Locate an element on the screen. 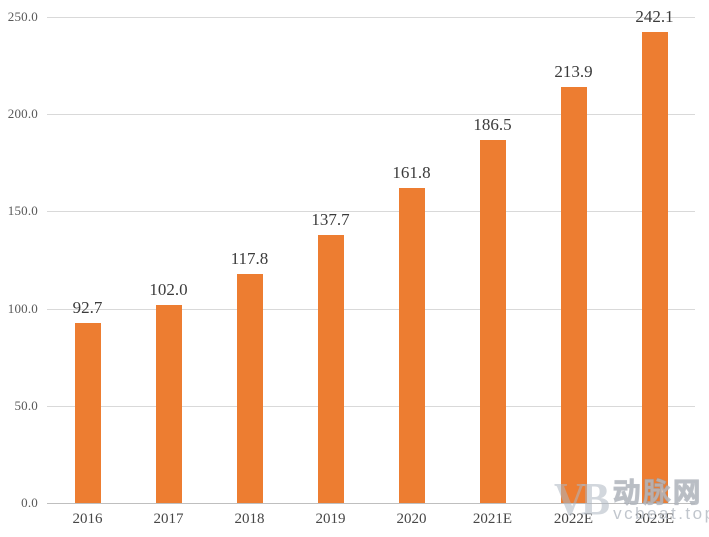 The height and width of the screenshot is (537, 709). y-axis-tick-label: 250.0 is located at coordinates (22, 16).